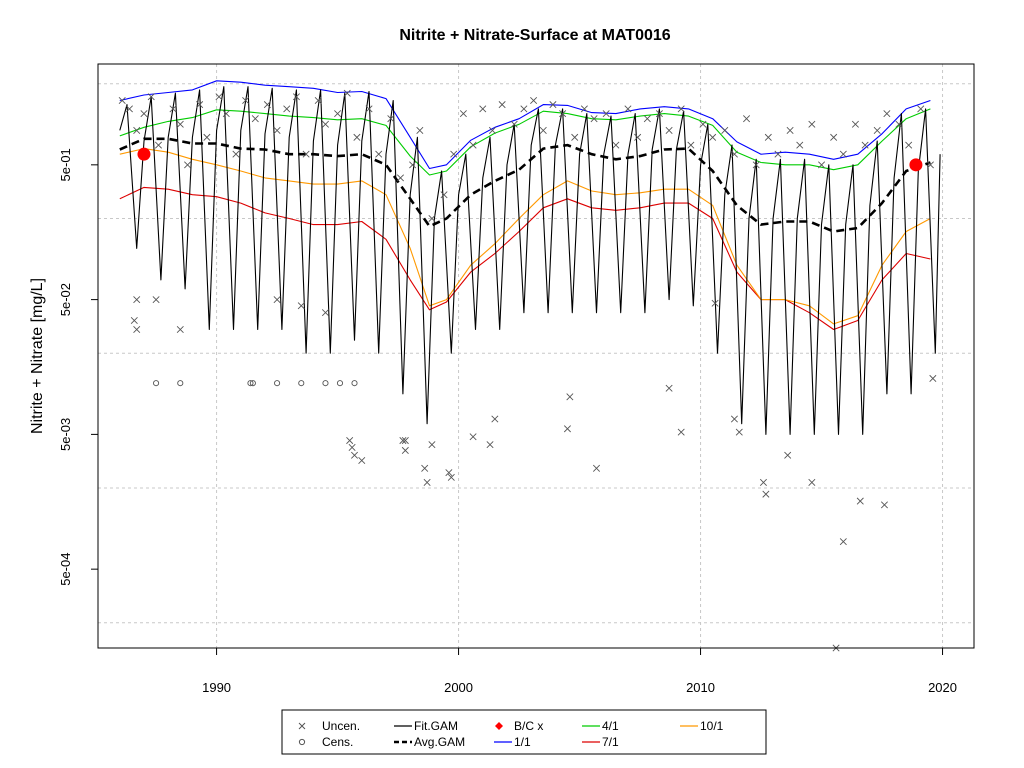 The image size is (1024, 768). Describe the element at coordinates (439, 742) in the screenshot. I see `legend-label: Avg.GAM` at that location.